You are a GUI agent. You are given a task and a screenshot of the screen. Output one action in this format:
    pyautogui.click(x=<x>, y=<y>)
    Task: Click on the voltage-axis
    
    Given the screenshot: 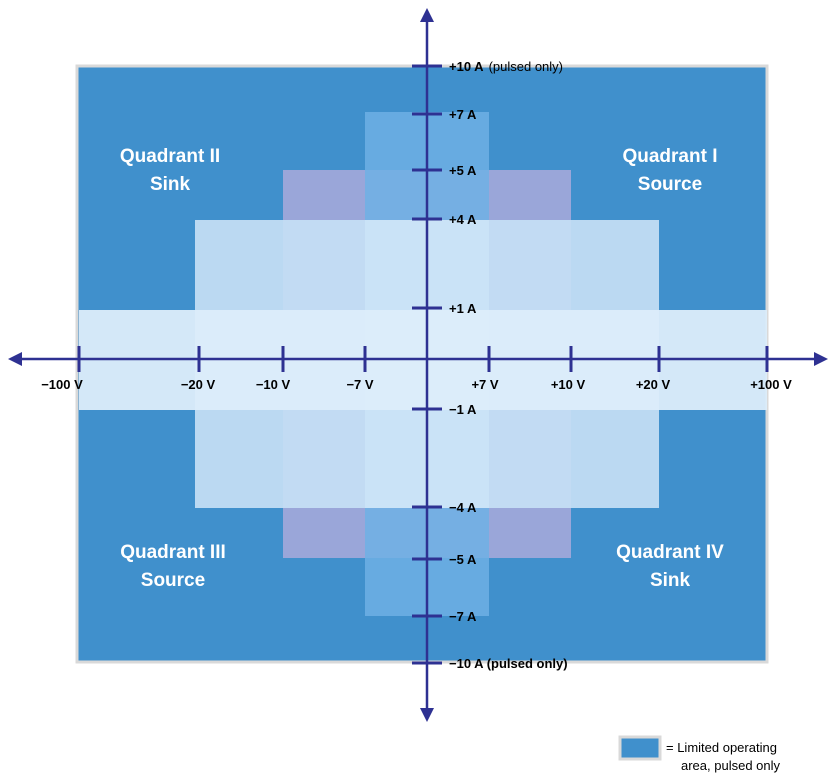 What is the action you would take?
    pyautogui.click(x=418, y=359)
    